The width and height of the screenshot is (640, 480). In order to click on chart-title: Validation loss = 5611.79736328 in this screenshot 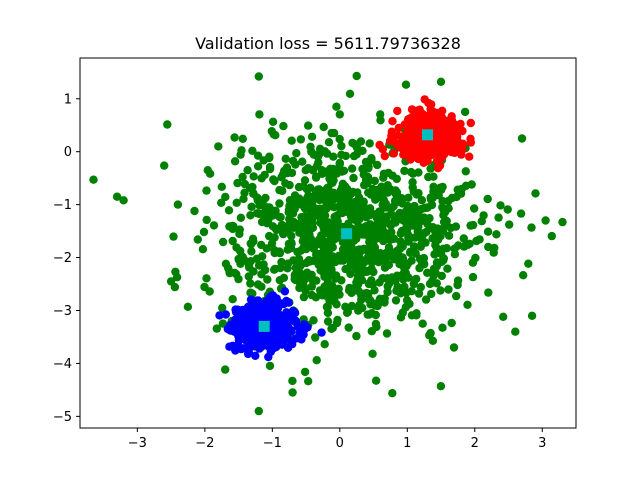, I will do `click(328, 43)`.